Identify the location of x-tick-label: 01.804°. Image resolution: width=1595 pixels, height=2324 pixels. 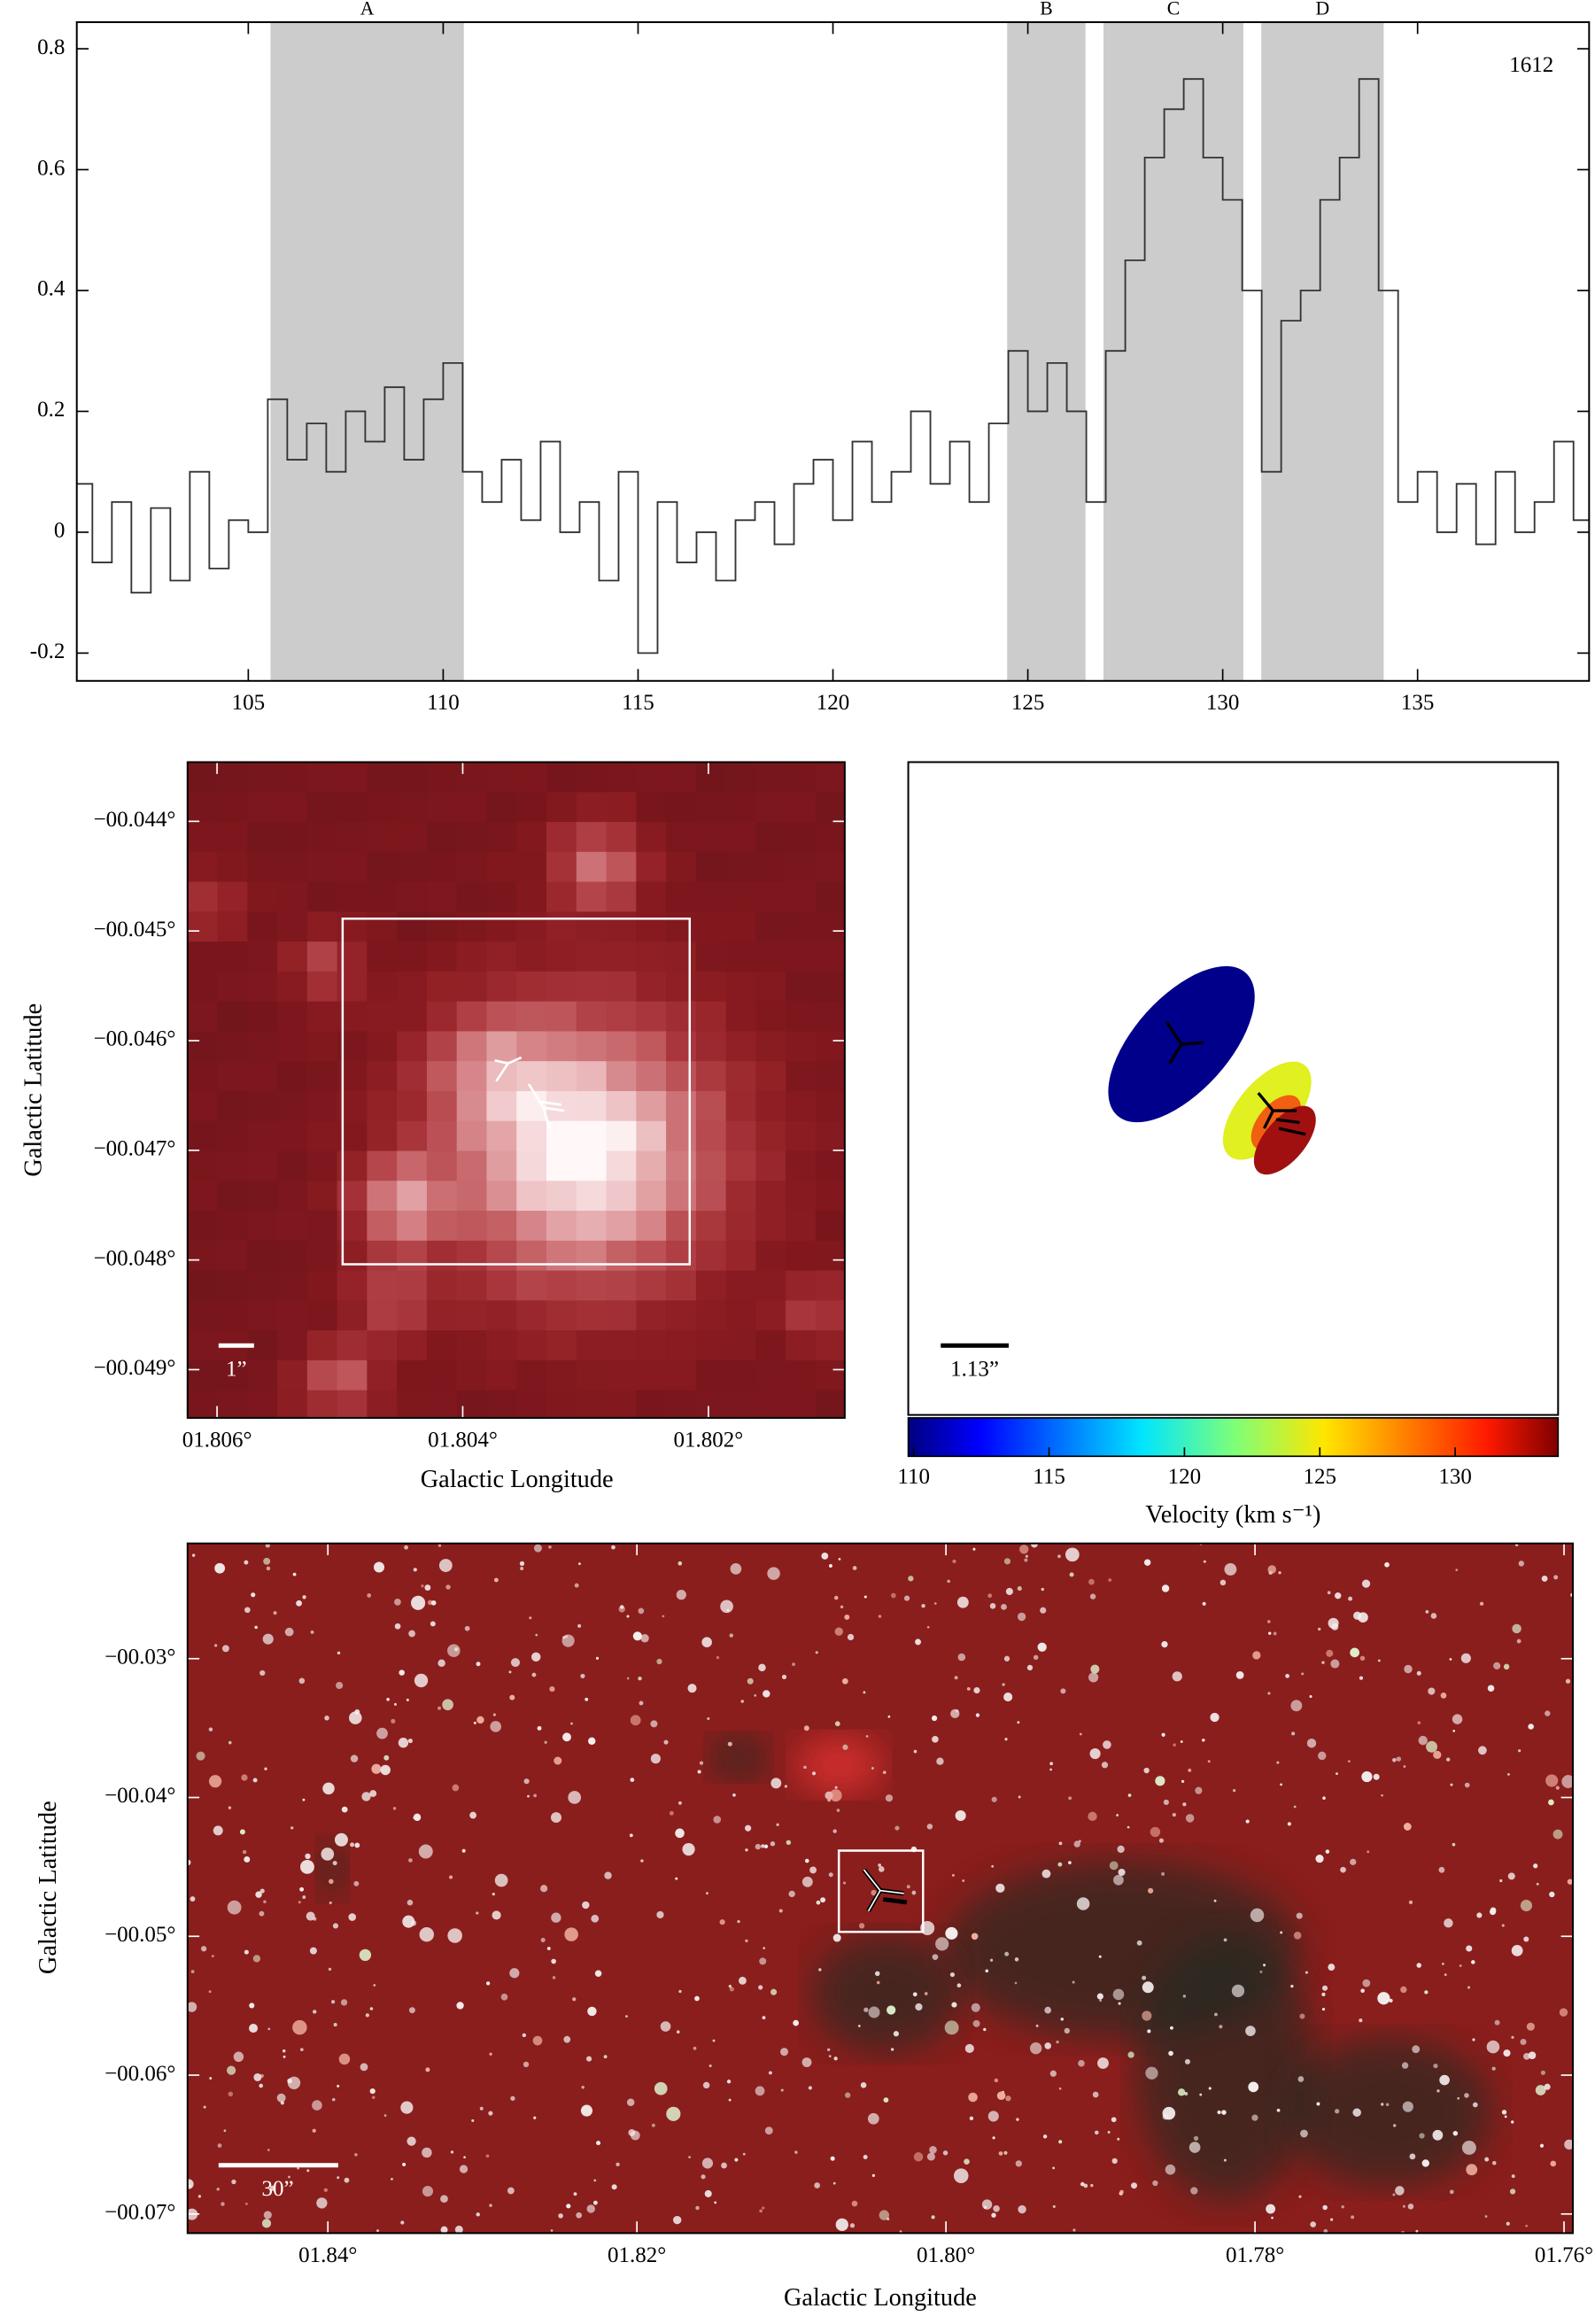
(463, 1440).